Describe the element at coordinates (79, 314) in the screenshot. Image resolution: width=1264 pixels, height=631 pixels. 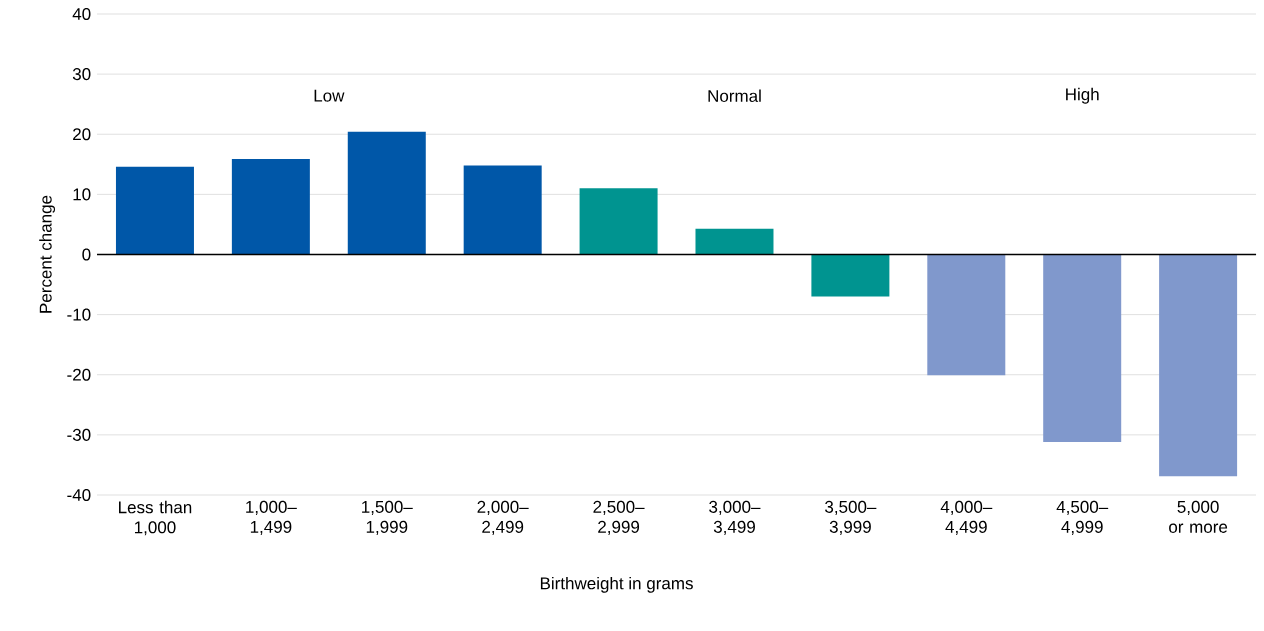
I see `y-tick-label: -10` at that location.